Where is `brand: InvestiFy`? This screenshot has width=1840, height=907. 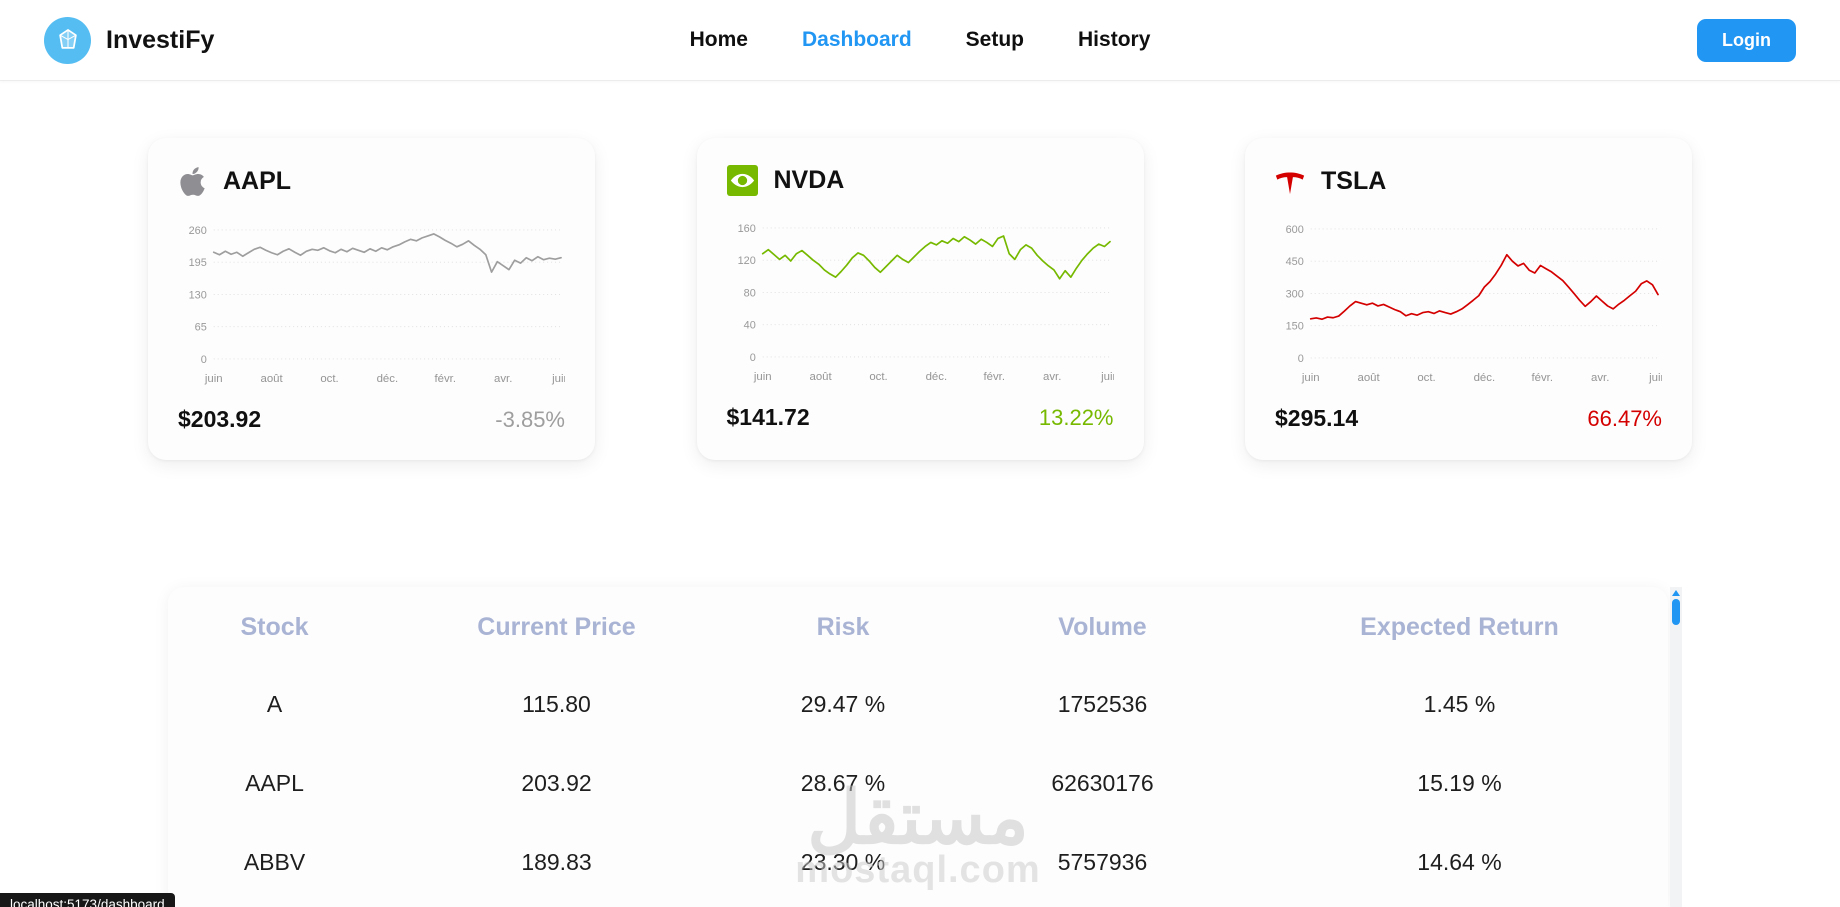
brand: InvestiFy is located at coordinates (129, 40).